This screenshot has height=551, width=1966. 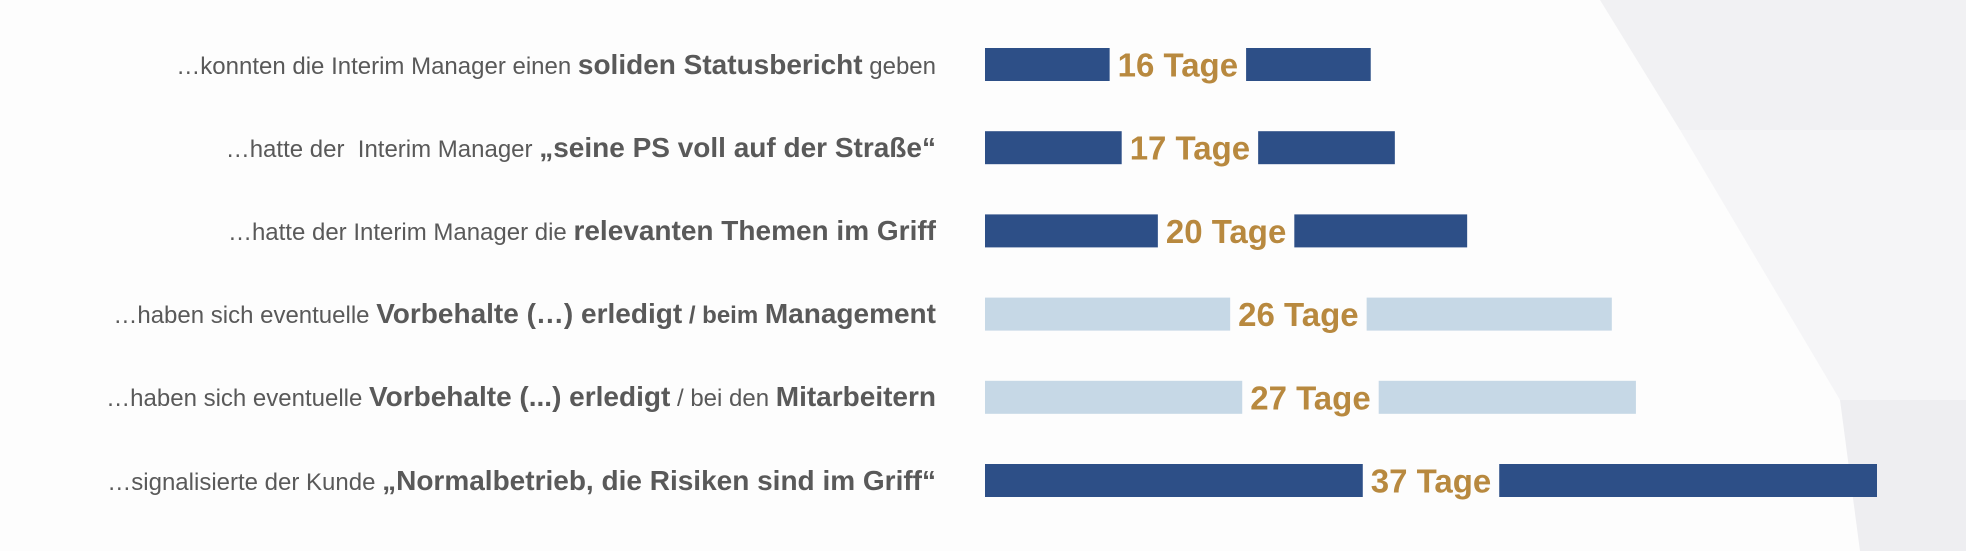 I want to click on data-label: 20 Tage, so click(x=1226, y=231).